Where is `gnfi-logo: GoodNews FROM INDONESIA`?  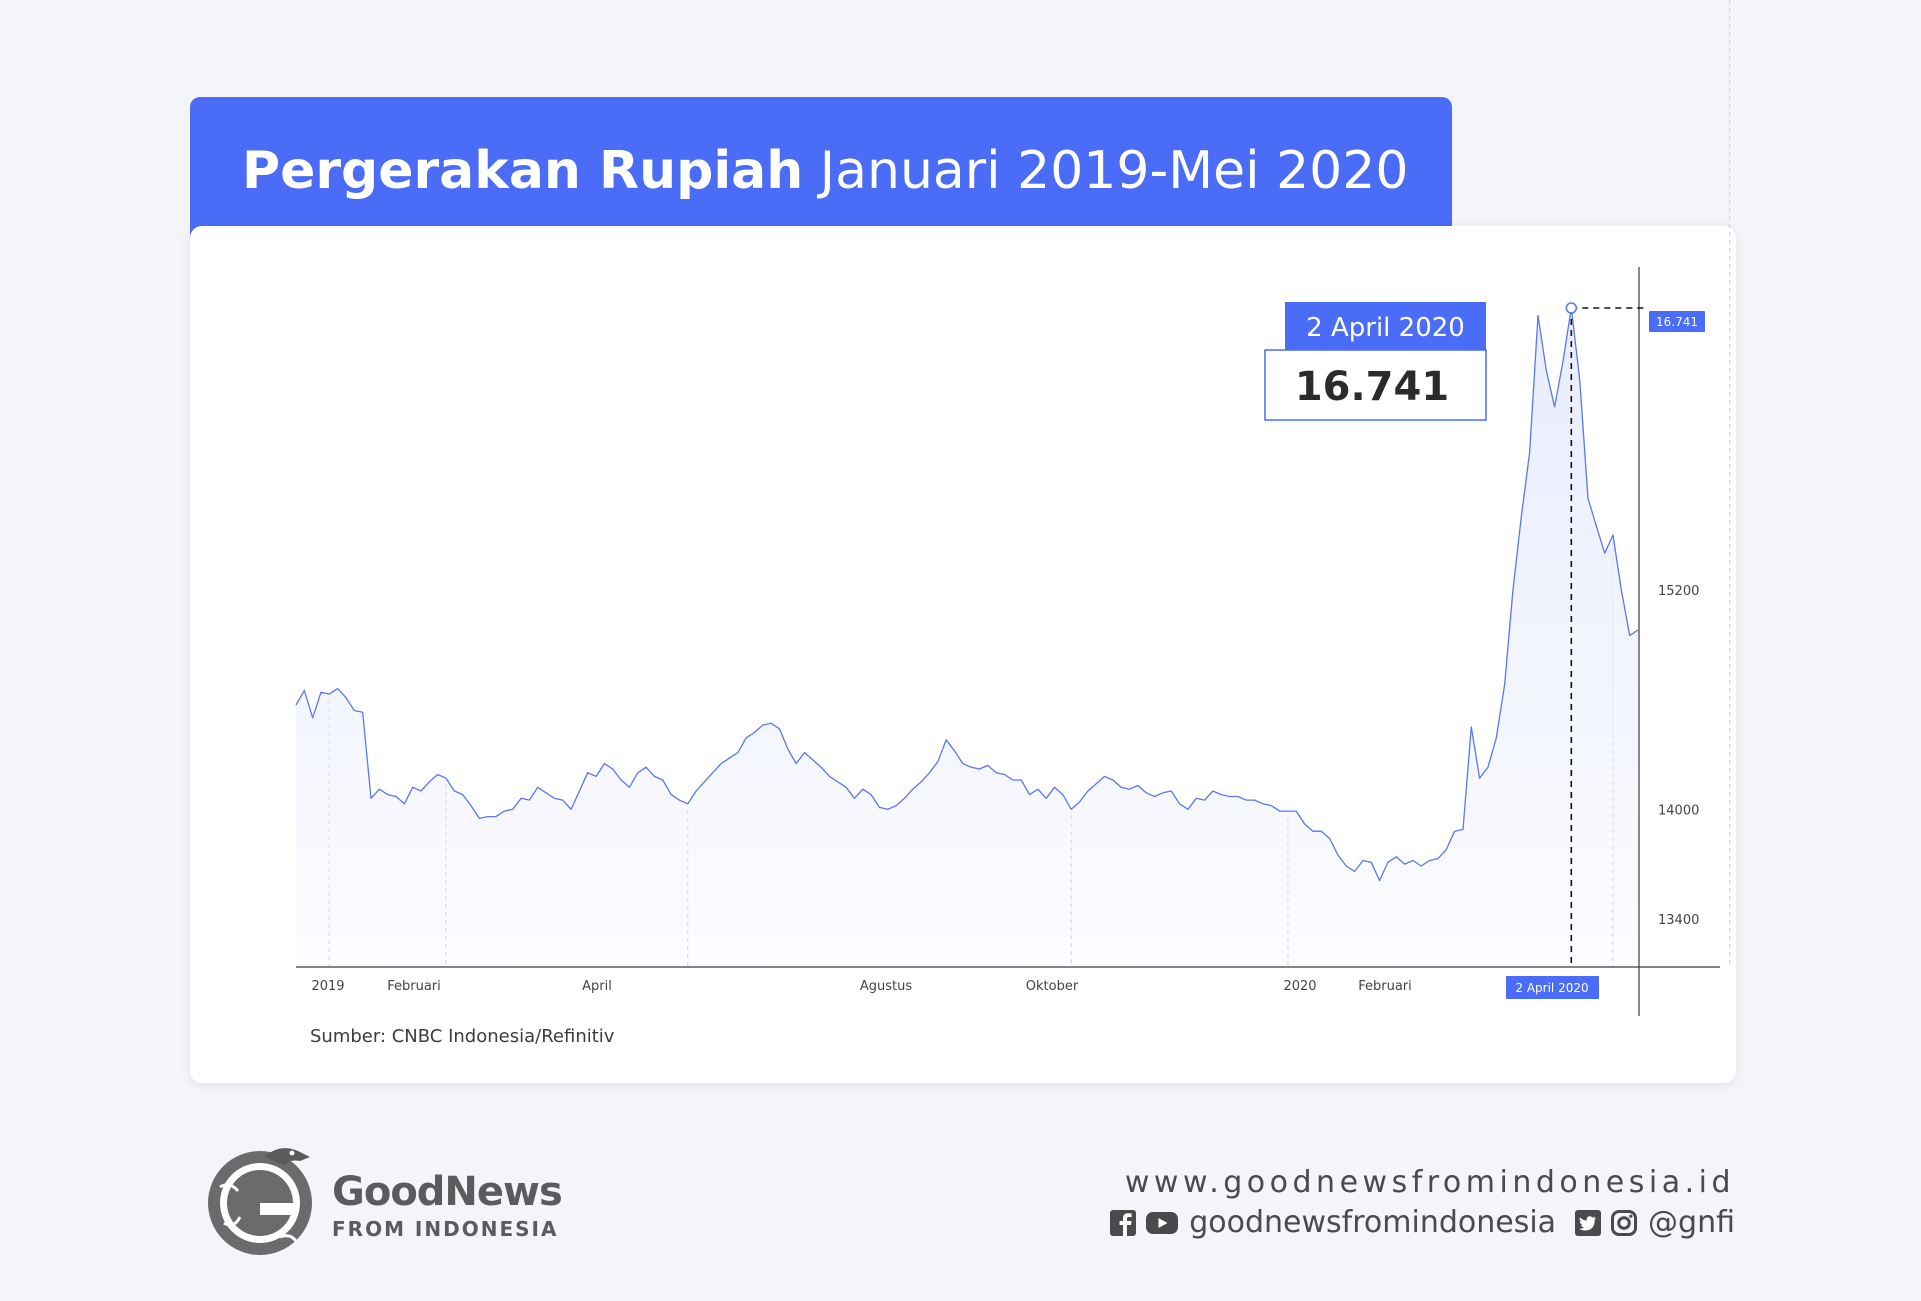
gnfi-logo: GoodNews FROM INDONESIA is located at coordinates (398, 1199).